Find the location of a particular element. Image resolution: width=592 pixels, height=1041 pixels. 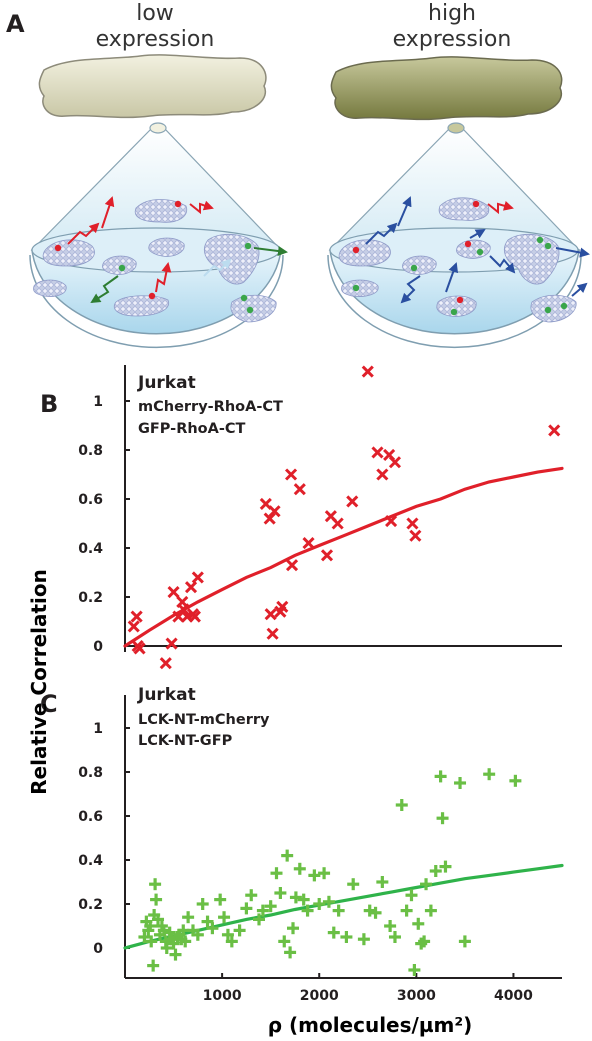

high-expression-zoom is located at coordinates (458, 235).